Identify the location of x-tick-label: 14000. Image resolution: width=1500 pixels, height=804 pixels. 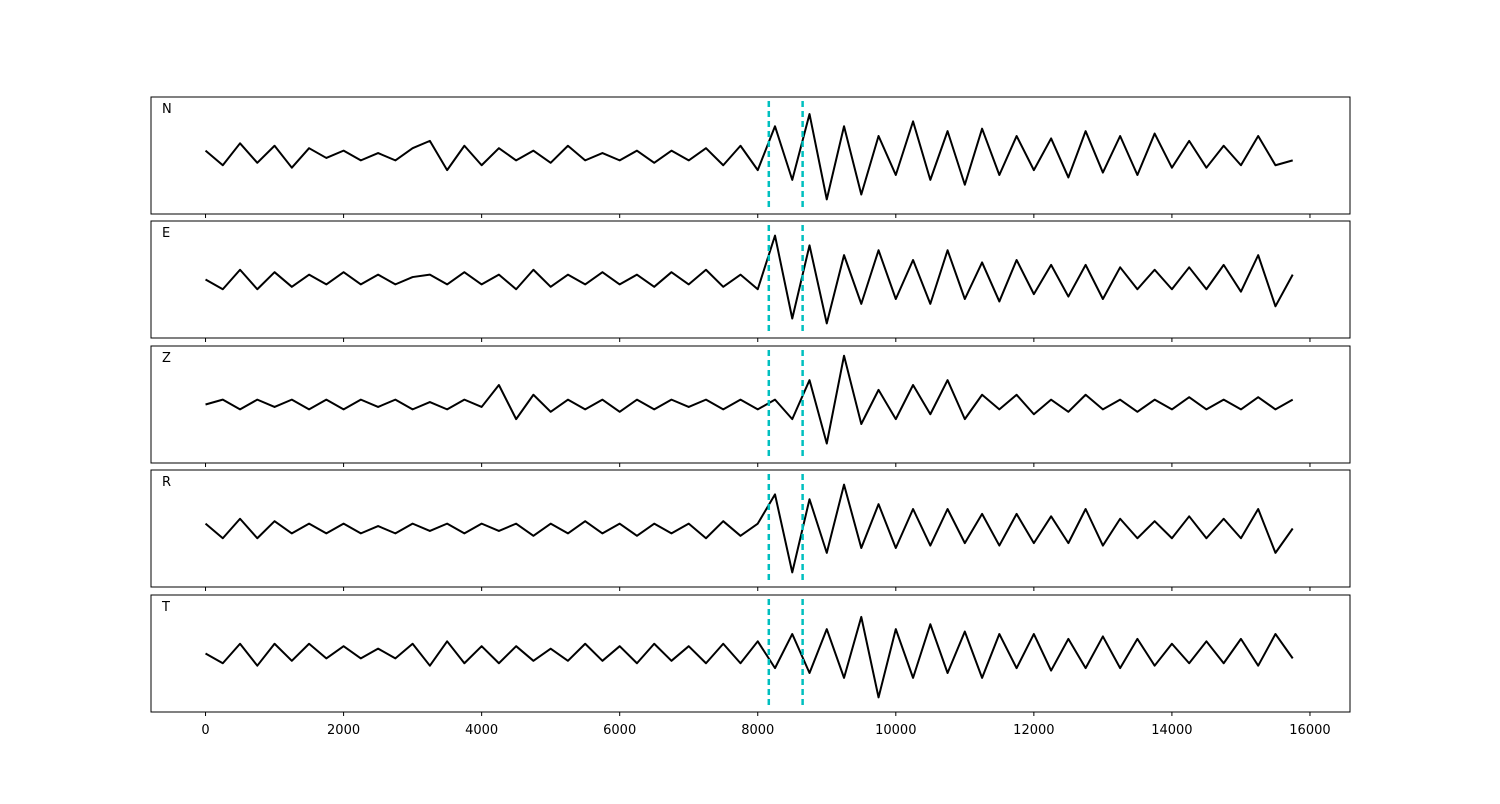
(1171, 730).